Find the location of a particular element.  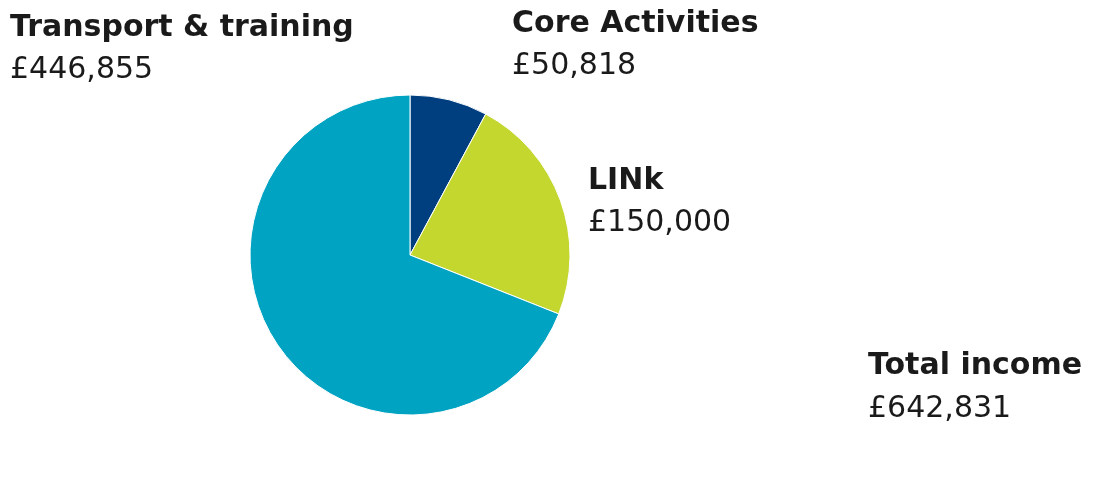

text: Total income is located at coordinates (975, 363).